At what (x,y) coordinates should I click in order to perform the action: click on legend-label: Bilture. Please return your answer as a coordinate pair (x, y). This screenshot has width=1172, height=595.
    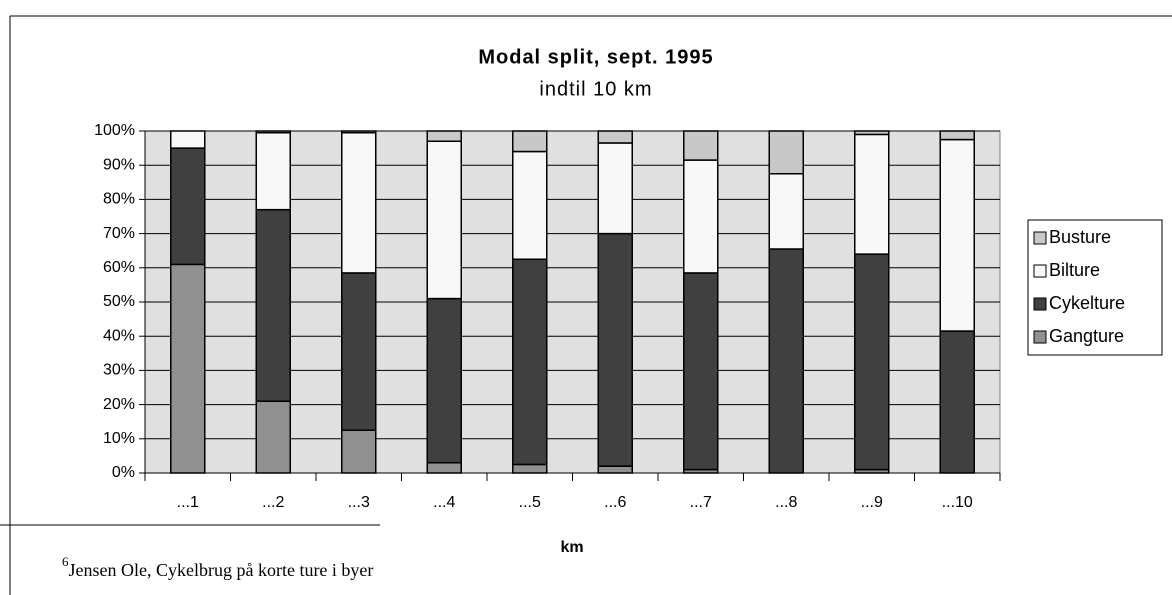
    Looking at the image, I should click on (1074, 270).